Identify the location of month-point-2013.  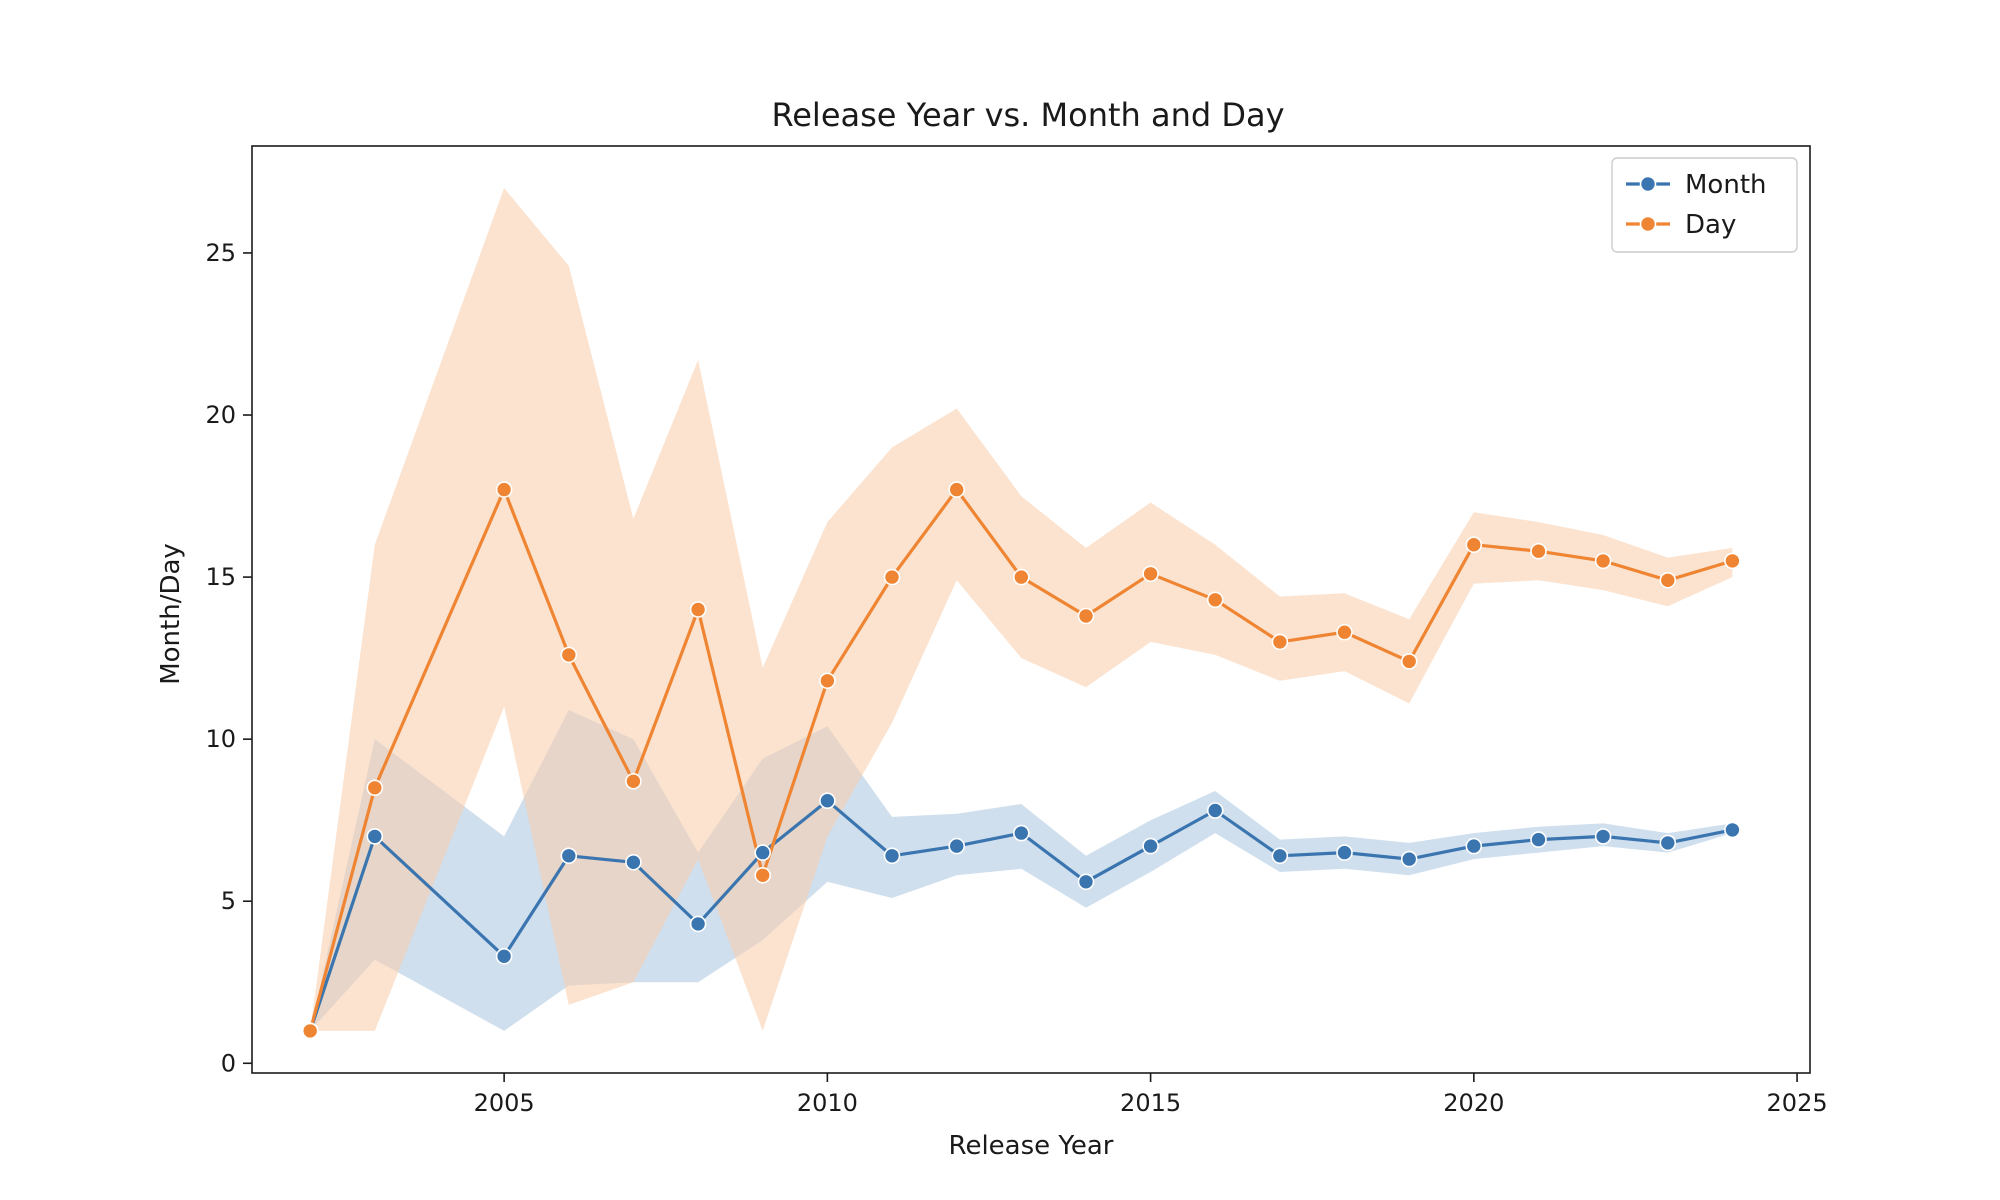
(1021, 833).